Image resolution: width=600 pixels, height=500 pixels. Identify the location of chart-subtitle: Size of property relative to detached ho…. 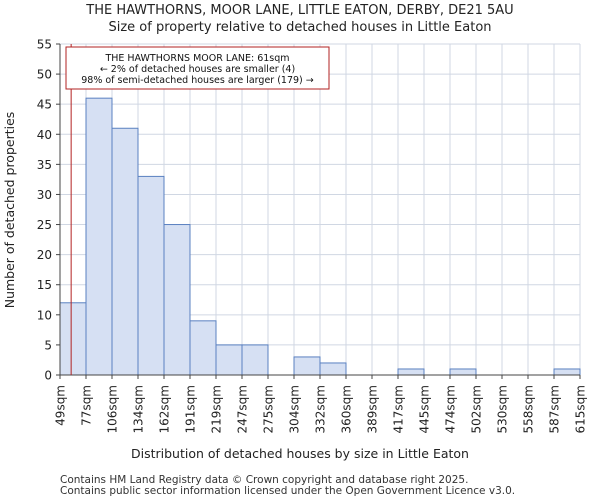
(300, 27).